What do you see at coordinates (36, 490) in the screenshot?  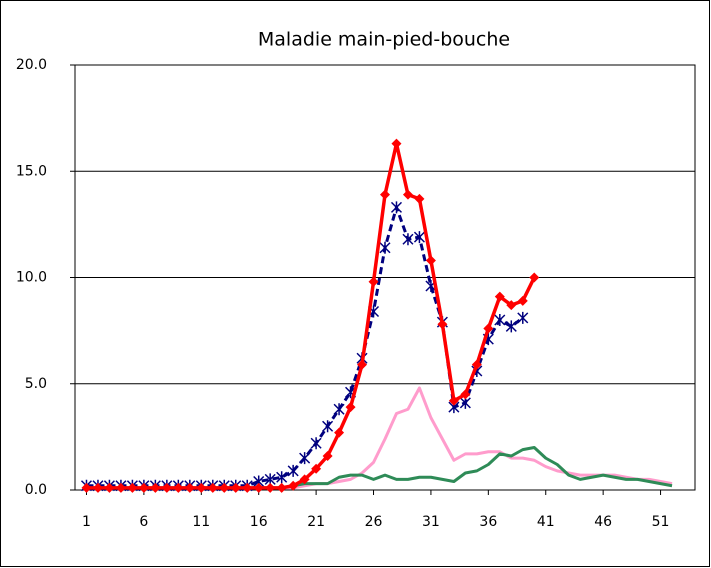 I see `y-tick-label: 0.0` at bounding box center [36, 490].